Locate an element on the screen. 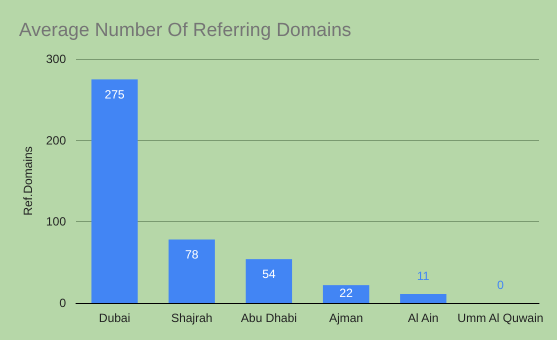 This screenshot has height=340, width=557. x-tick-label: Abu Dhabi is located at coordinates (268, 318).